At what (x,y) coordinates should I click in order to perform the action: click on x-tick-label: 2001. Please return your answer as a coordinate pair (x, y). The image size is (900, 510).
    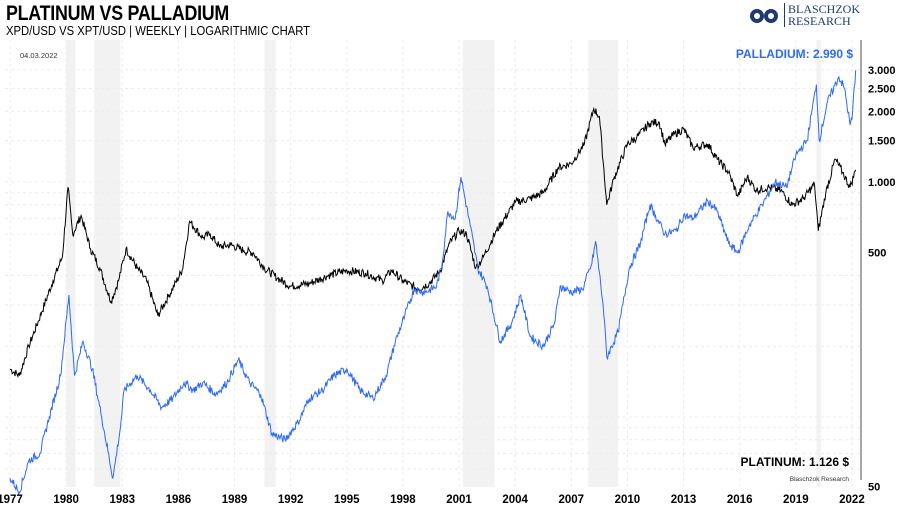
    Looking at the image, I should click on (459, 500).